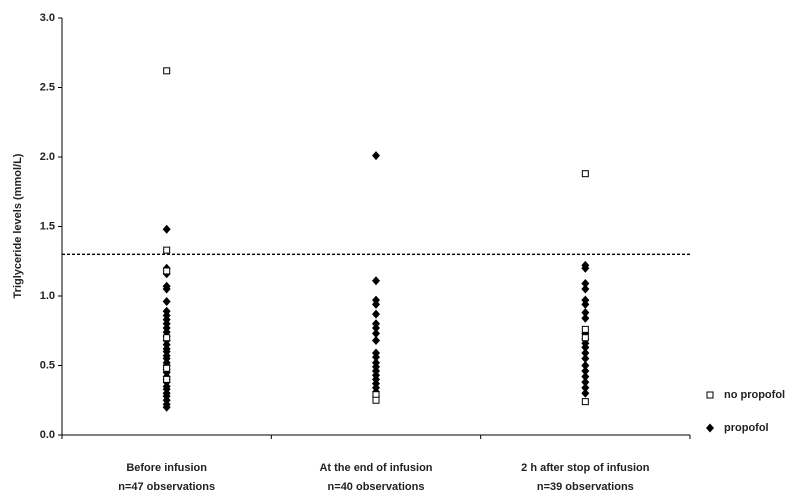 Image resolution: width=794 pixels, height=502 pixels. Describe the element at coordinates (47, 87) in the screenshot. I see `y-tick-label: 2.5` at that location.